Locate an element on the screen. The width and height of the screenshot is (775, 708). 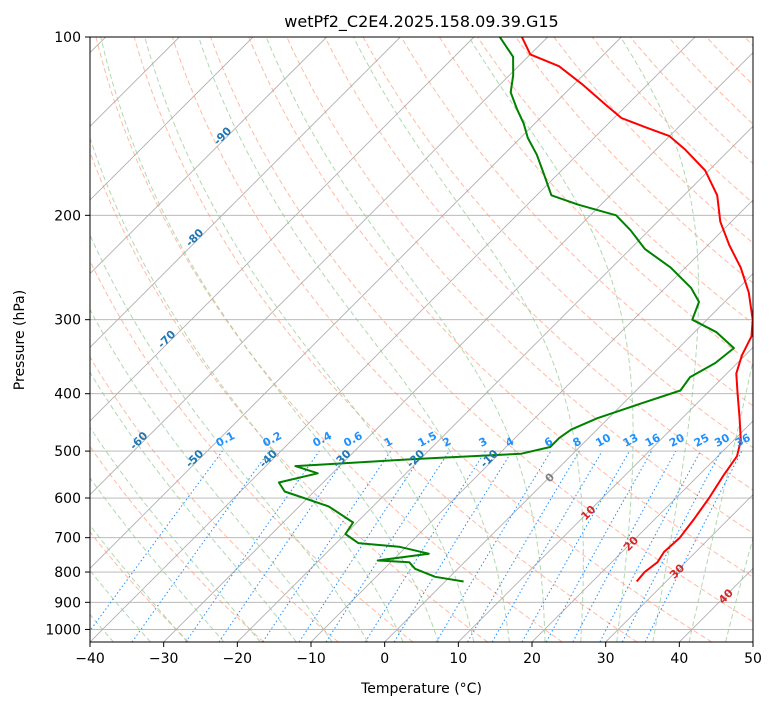
y-axis-label: Pressure (hPa) is located at coordinates (20, 340).